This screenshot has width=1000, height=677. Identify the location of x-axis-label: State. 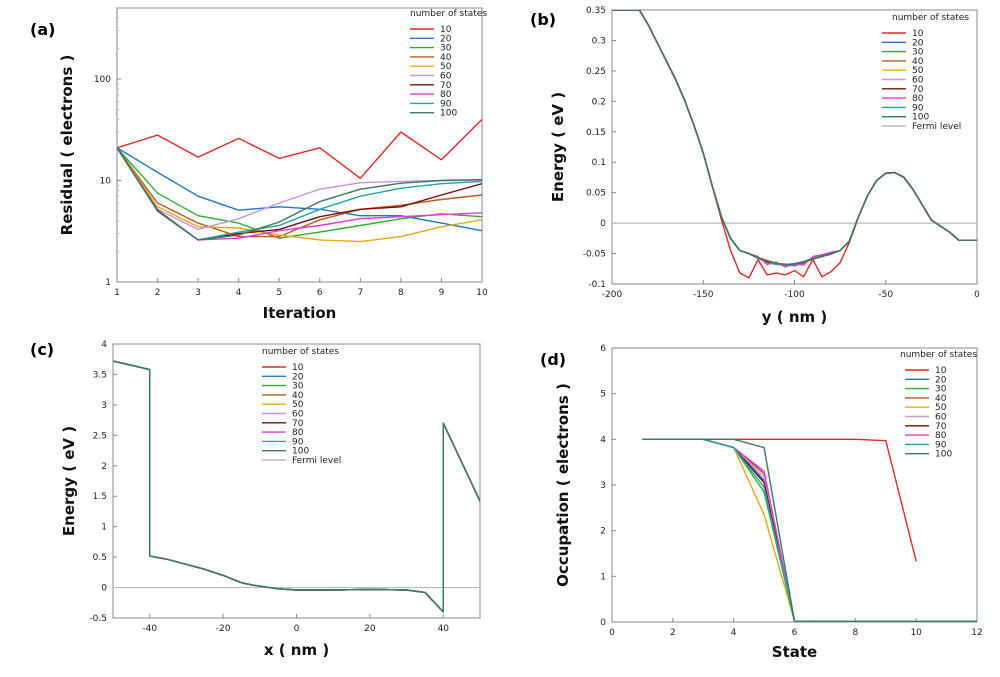
(794, 652).